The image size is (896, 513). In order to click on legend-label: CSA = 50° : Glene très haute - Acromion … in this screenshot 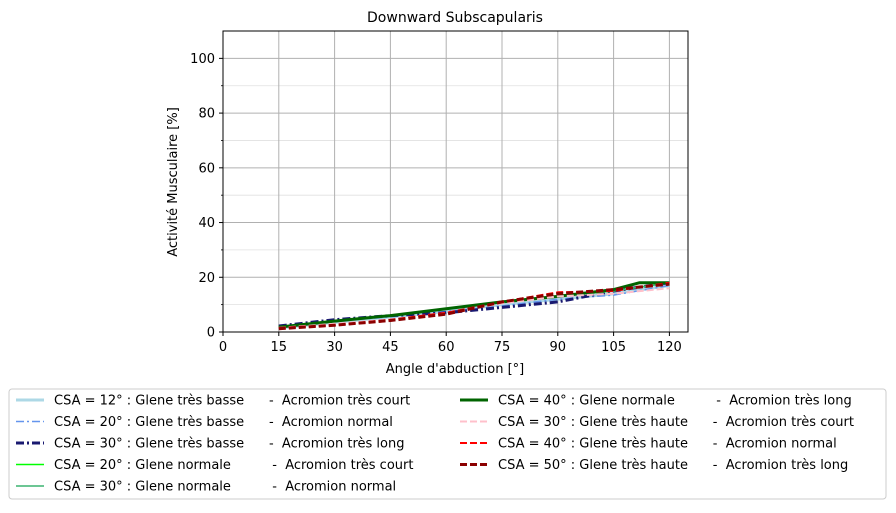, I will do `click(673, 465)`.